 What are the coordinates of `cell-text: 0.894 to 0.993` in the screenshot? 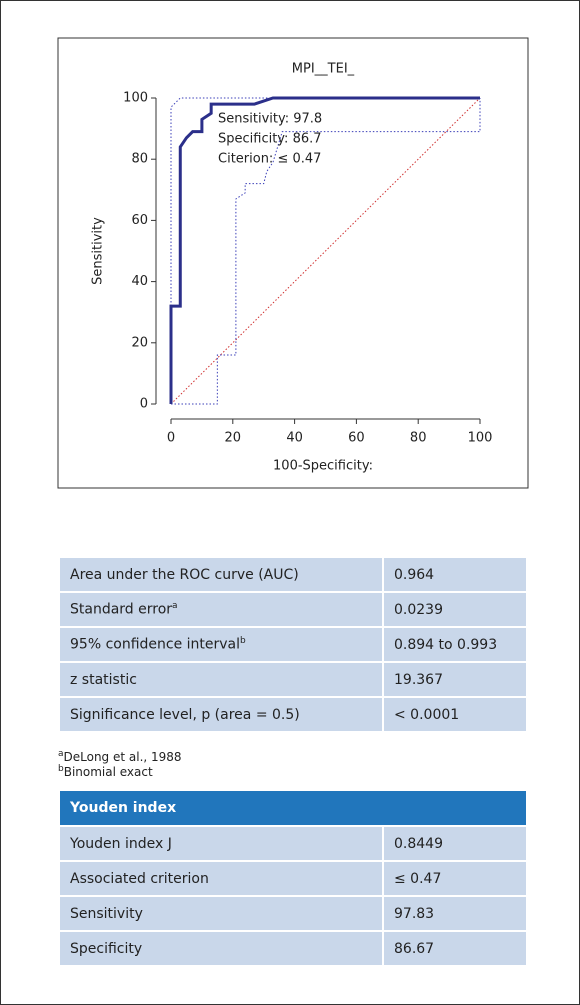 It's located at (446, 644).